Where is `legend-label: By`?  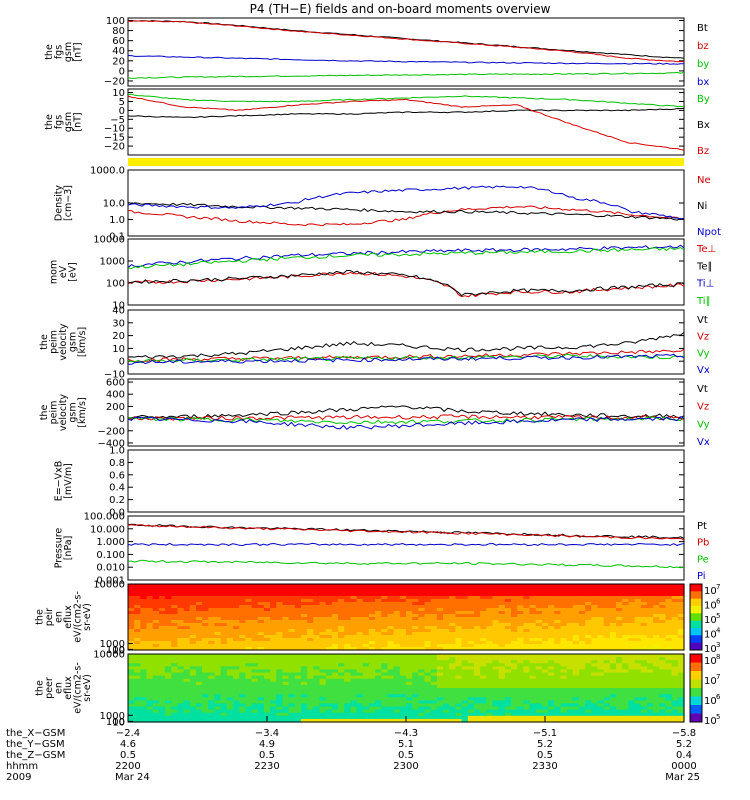
legend-label: By is located at coordinates (703, 99).